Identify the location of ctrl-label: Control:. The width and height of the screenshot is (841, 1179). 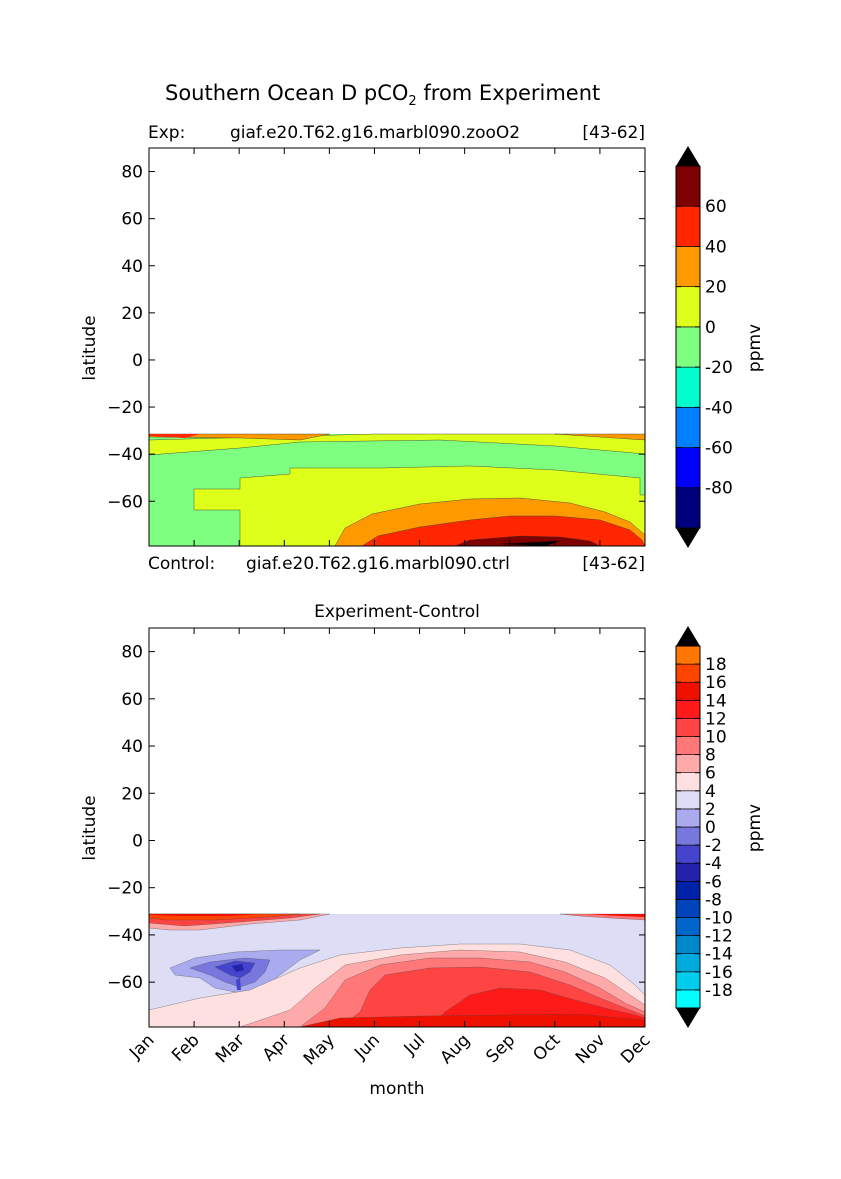
(181, 564).